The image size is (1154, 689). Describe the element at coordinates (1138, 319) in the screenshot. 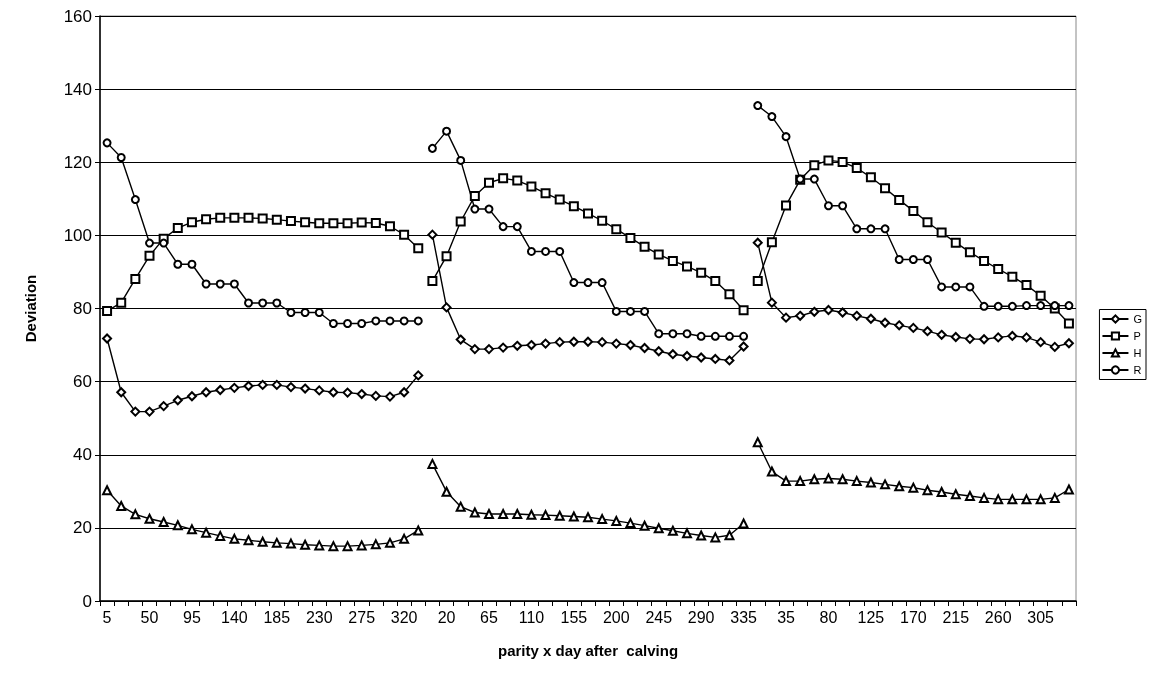

I see `legend-label: G` at that location.